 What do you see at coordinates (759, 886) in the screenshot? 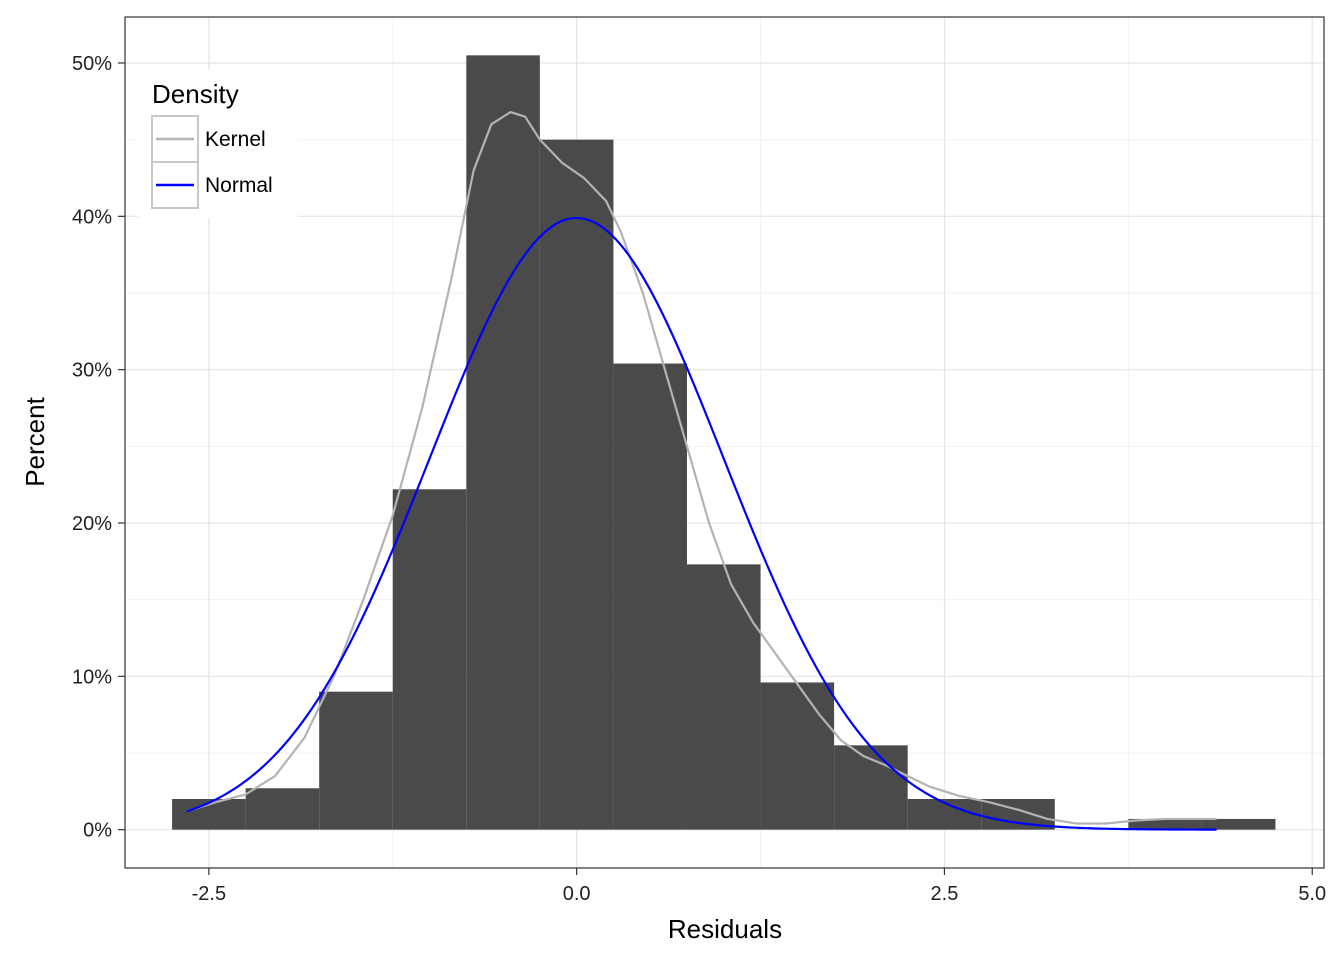
I see `x-axis: -2.5 0.0 2.5 5.0` at bounding box center [759, 886].